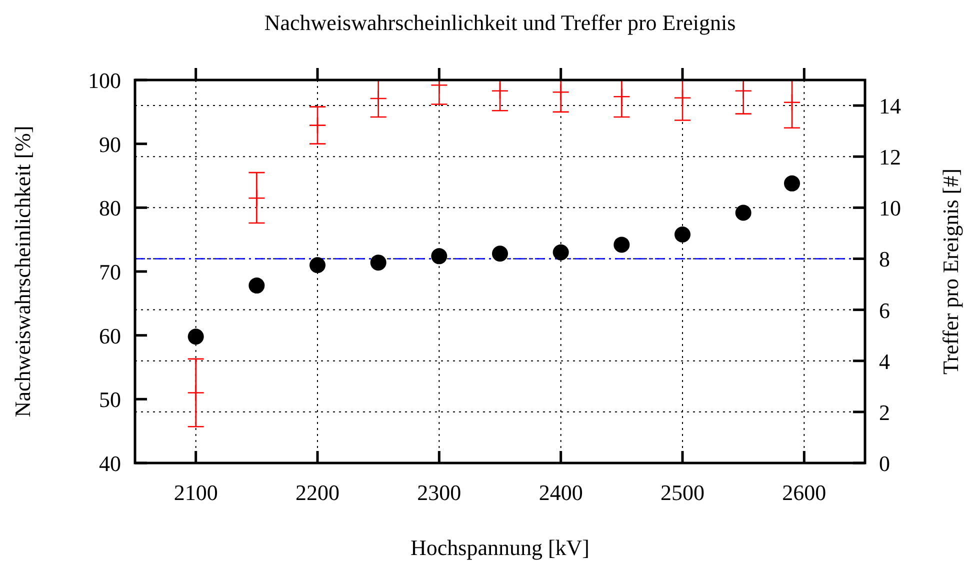 The image size is (975, 564). I want to click on x-tick-label: 2100, so click(196, 492).